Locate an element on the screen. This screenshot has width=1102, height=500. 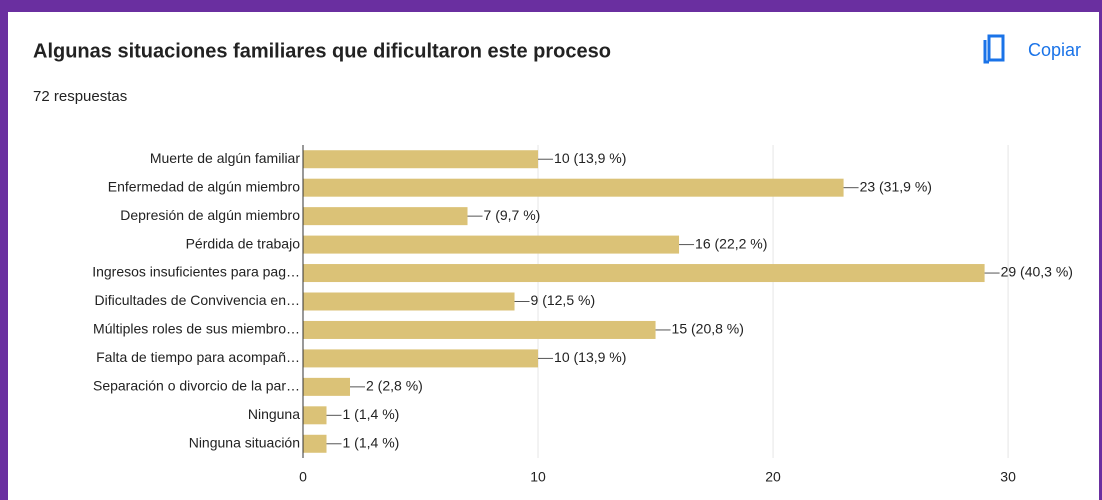
value-label: 29 (40,3 %) is located at coordinates (1037, 272).